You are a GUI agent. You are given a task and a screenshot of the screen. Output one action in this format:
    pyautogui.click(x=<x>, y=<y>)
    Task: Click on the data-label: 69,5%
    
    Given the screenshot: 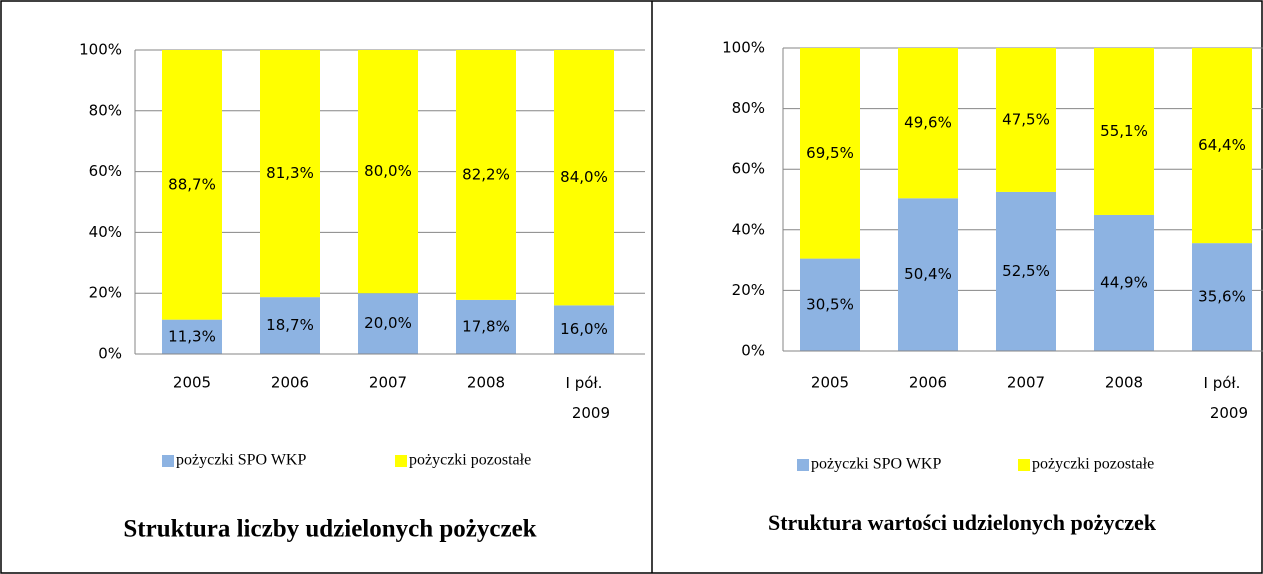 What is the action you would take?
    pyautogui.click(x=830, y=153)
    